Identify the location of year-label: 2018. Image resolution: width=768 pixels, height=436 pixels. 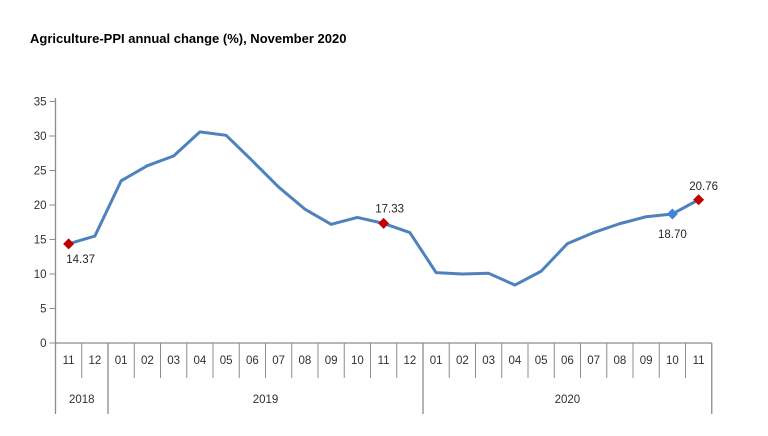
(82, 400).